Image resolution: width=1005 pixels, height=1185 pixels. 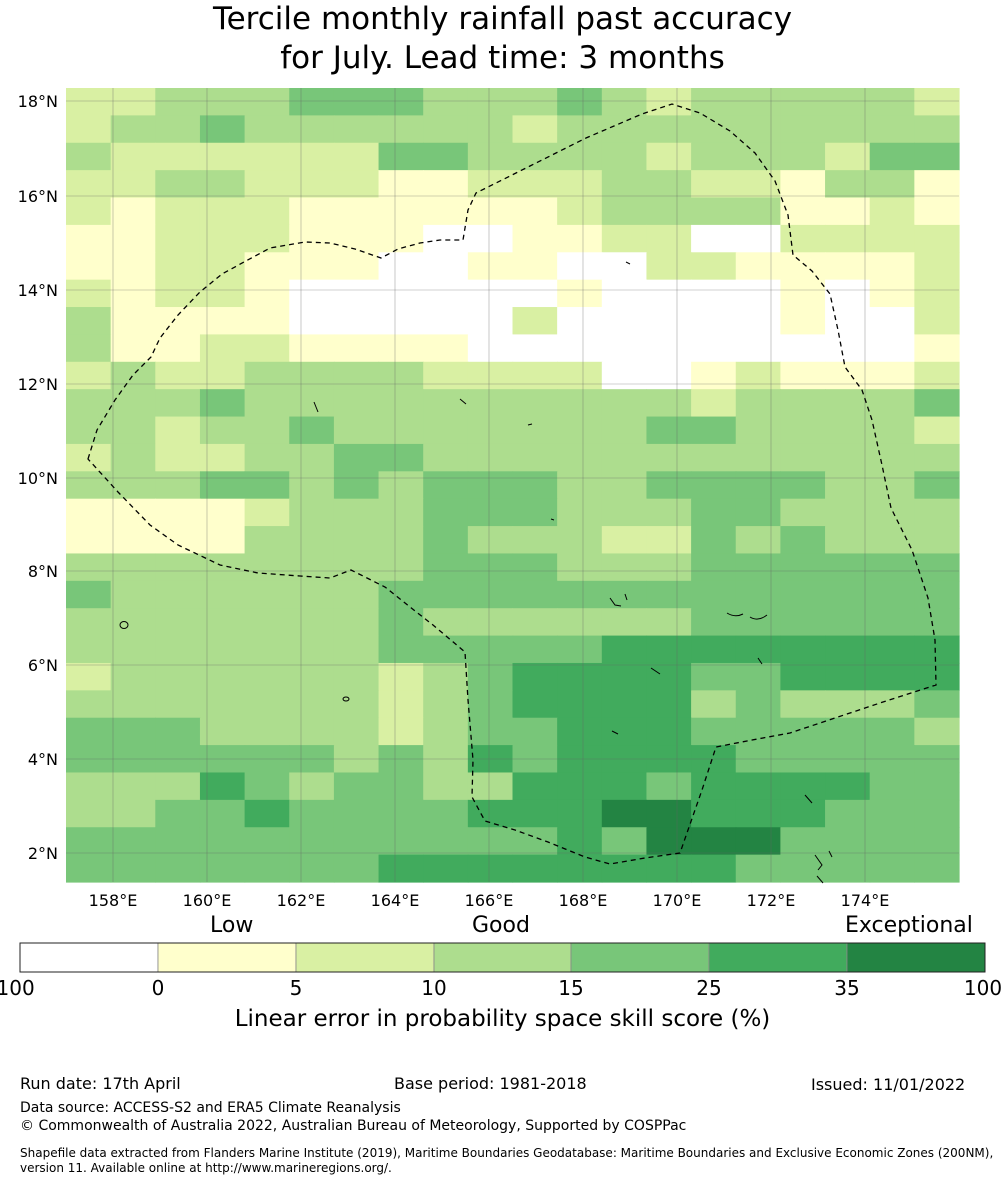 What do you see at coordinates (207, 900) in the screenshot?
I see `lon-label: 160°E` at bounding box center [207, 900].